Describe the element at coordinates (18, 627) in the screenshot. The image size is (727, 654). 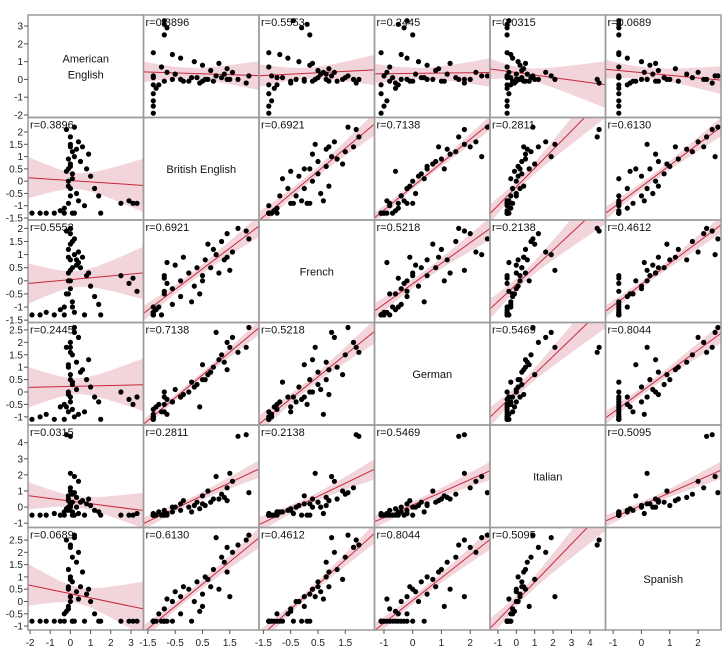
I see `y-tick-label: -1` at that location.